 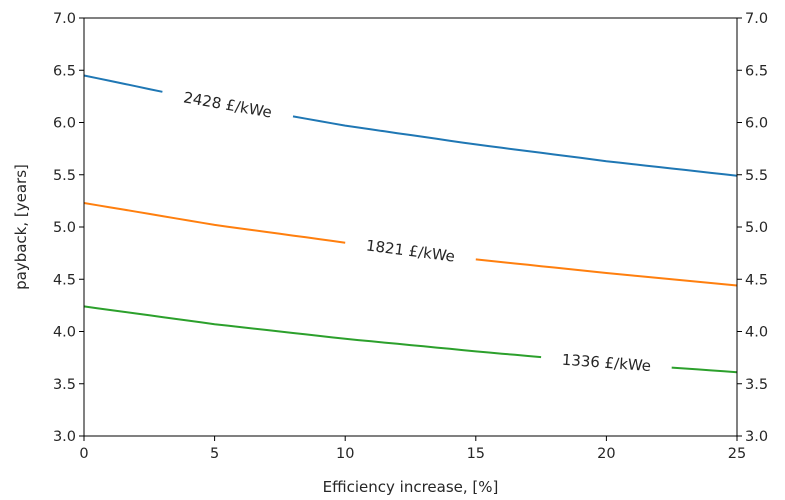 What do you see at coordinates (756, 280) in the screenshot?
I see `y-tick-label-right: 4.5` at bounding box center [756, 280].